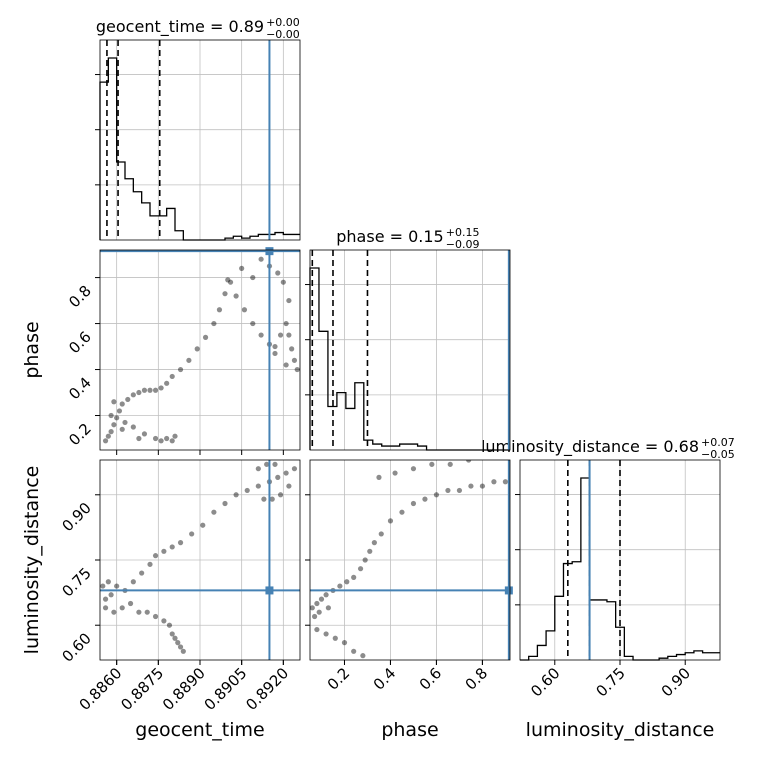 The width and height of the screenshot is (760, 760). Describe the element at coordinates (80, 343) in the screenshot. I see `y-tick-label: 0.6` at that location.